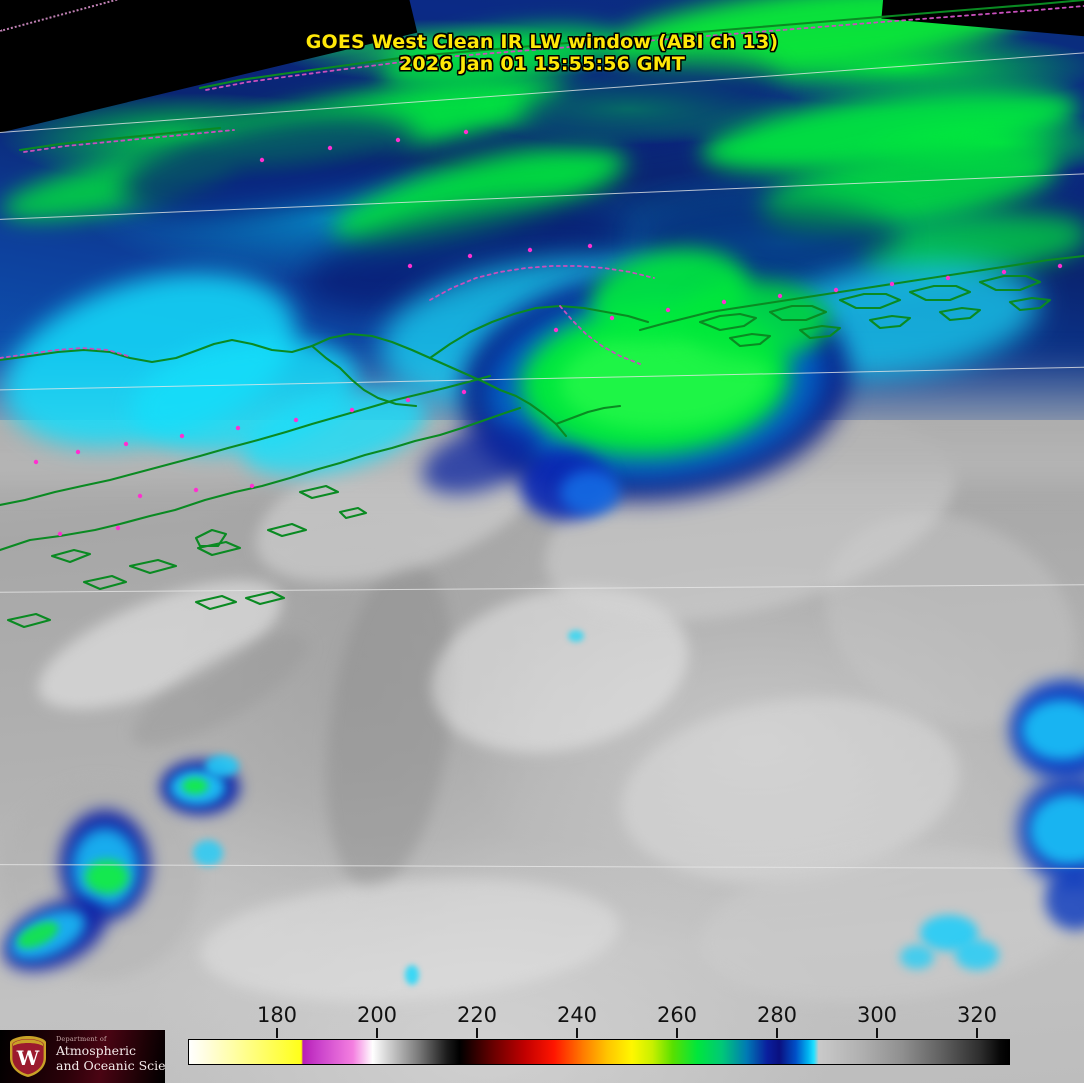  I want to click on uw-crest-icon: W, so click(28, 1056).